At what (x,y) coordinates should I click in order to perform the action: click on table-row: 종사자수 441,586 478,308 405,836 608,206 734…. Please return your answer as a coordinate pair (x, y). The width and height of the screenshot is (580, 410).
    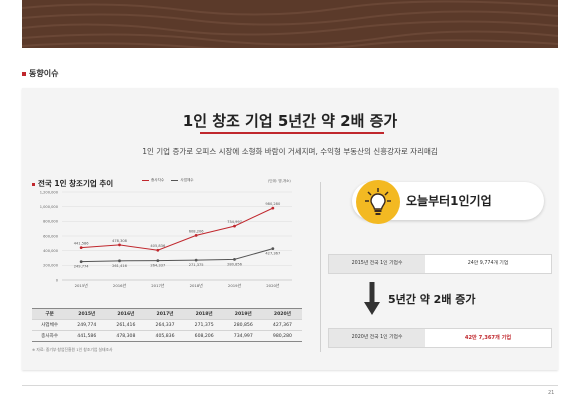
    Looking at the image, I should click on (167, 336).